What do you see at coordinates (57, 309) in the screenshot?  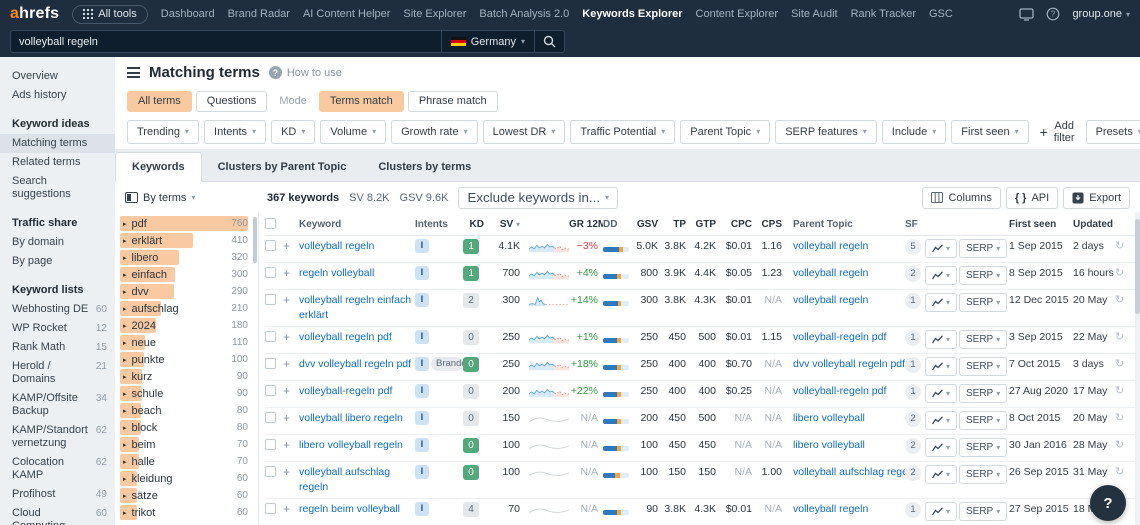 I see `sidebar-item: Webhosting DE 60` at bounding box center [57, 309].